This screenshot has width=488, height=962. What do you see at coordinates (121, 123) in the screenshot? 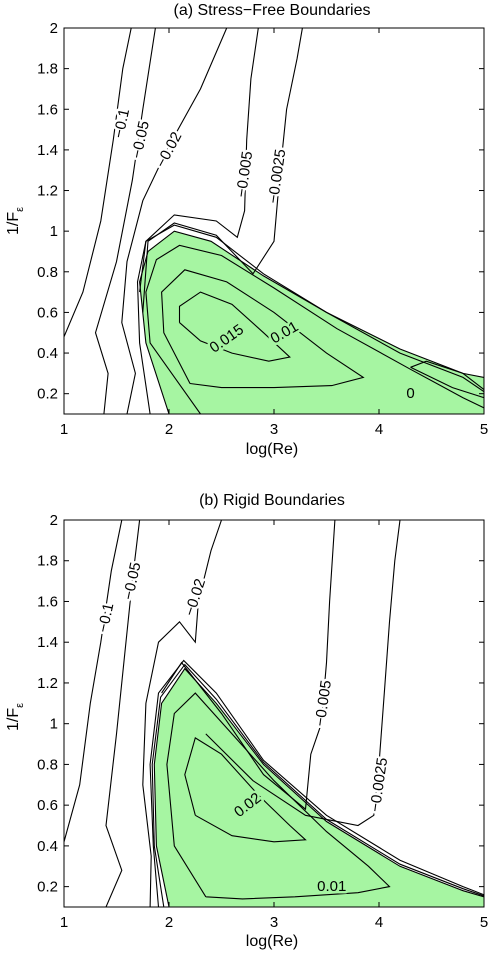
I see `panel-a-contour-label-0: −0.1` at bounding box center [121, 123].